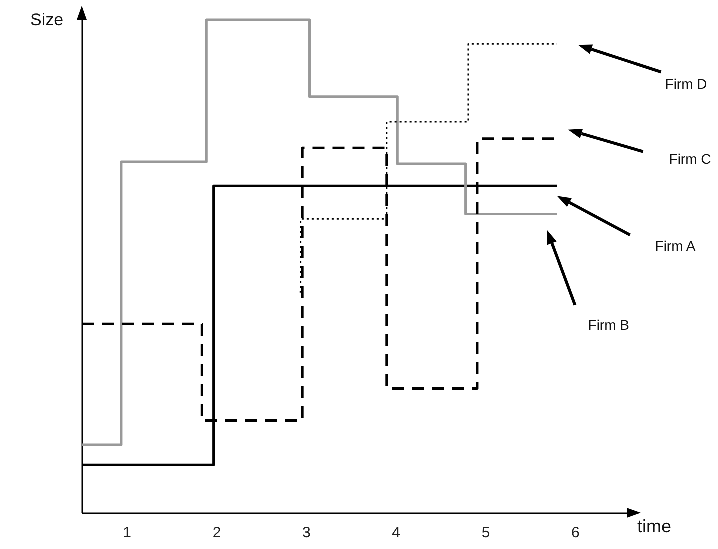 The width and height of the screenshot is (718, 549). Describe the element at coordinates (675, 246) in the screenshot. I see `text: Firm A` at that location.